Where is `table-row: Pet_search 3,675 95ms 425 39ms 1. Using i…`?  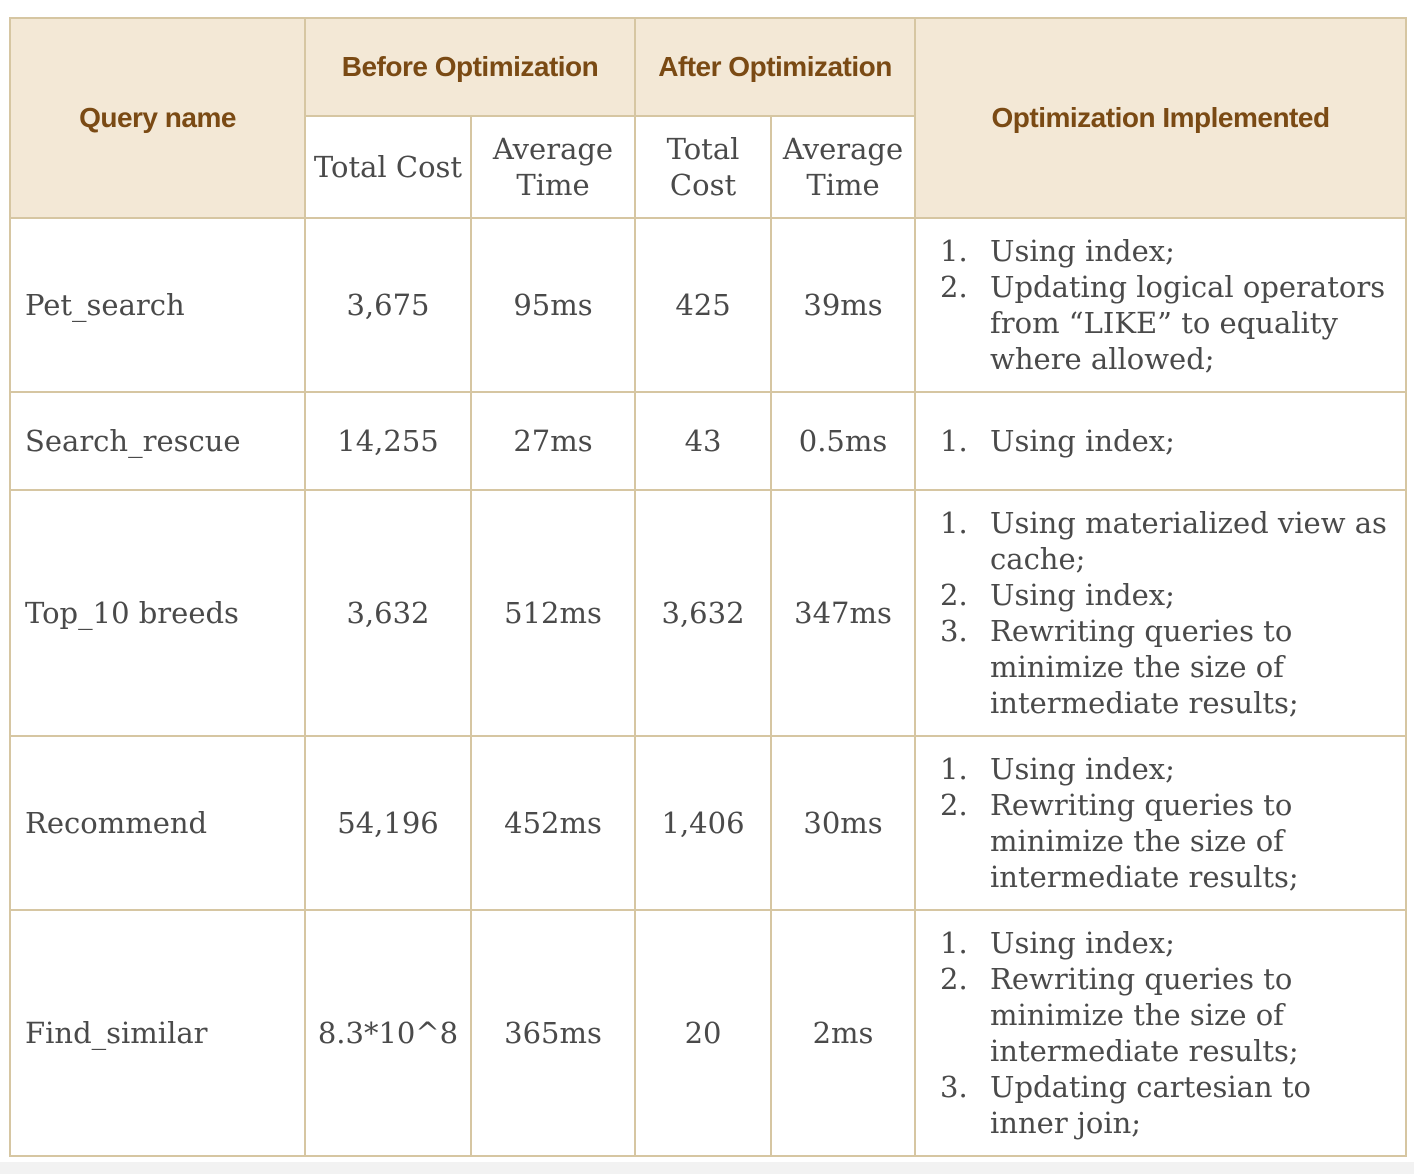
table-row: Pet_search 3,675 95ms 425 39ms 1. Using i… is located at coordinates (708, 305).